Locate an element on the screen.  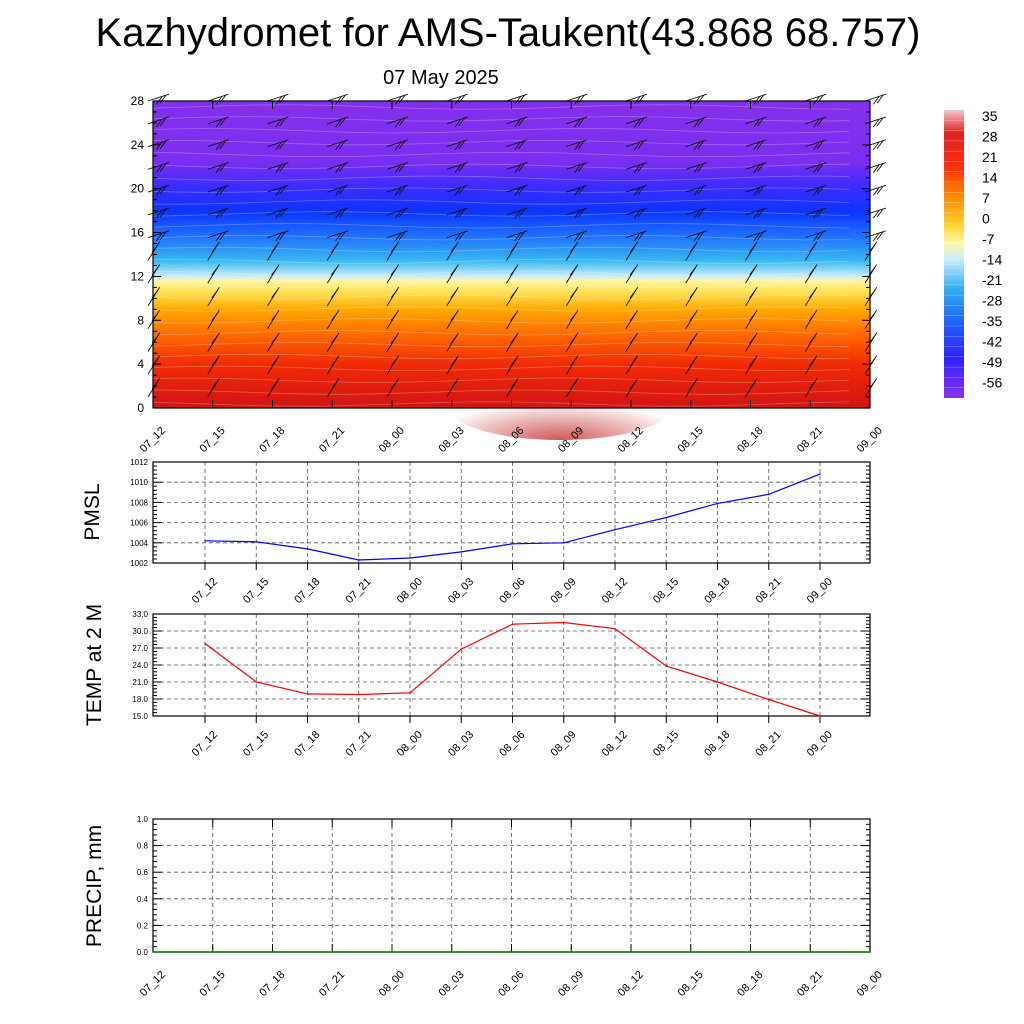
y-tick-label: 1010 is located at coordinates (139, 482).